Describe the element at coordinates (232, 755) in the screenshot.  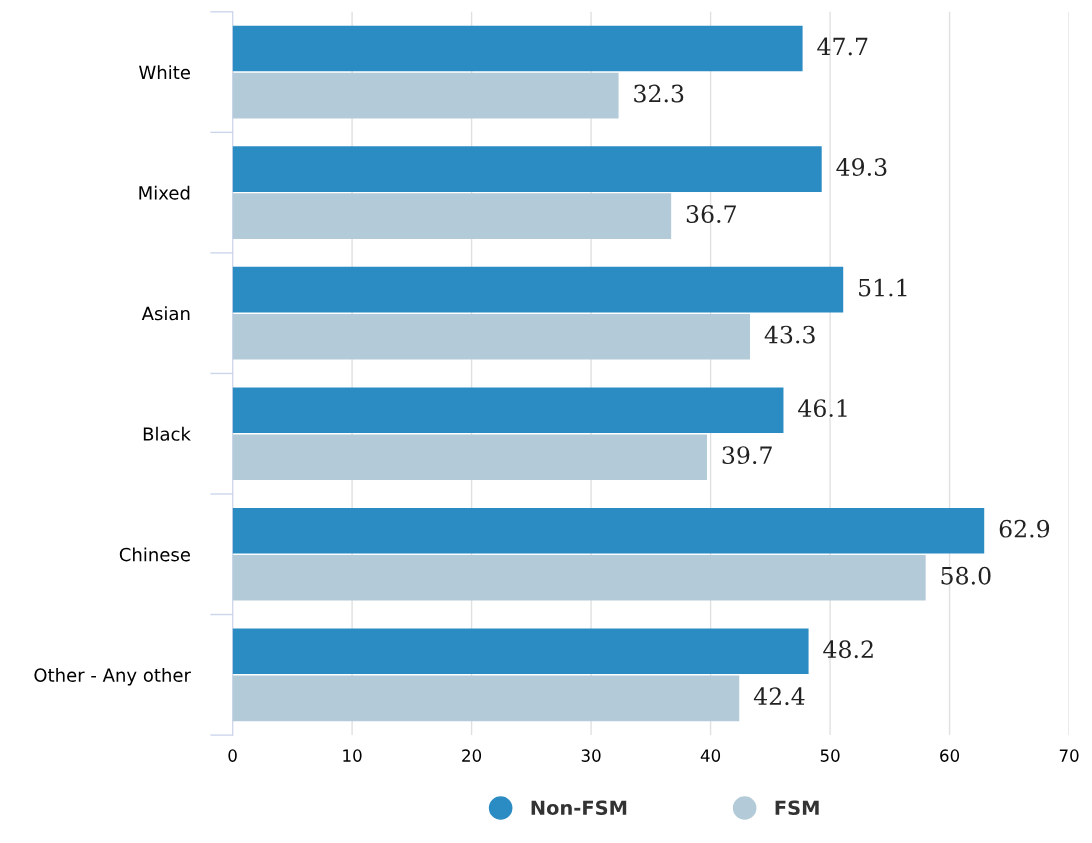
I see `x-tick-label: 0` at that location.